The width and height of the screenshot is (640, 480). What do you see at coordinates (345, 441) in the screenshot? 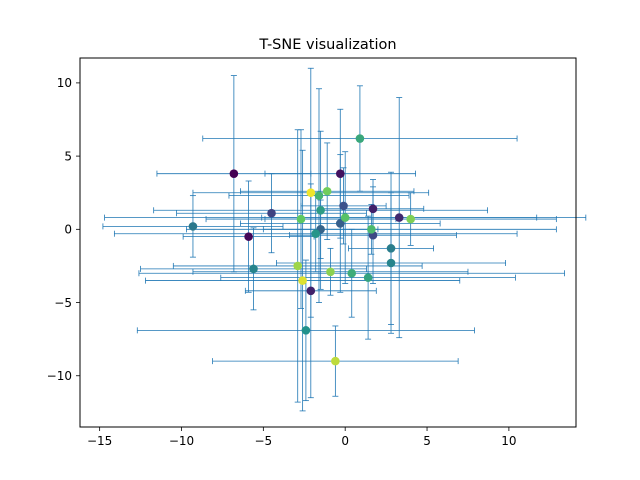
I see `x-tick-label: 0` at bounding box center [345, 441].